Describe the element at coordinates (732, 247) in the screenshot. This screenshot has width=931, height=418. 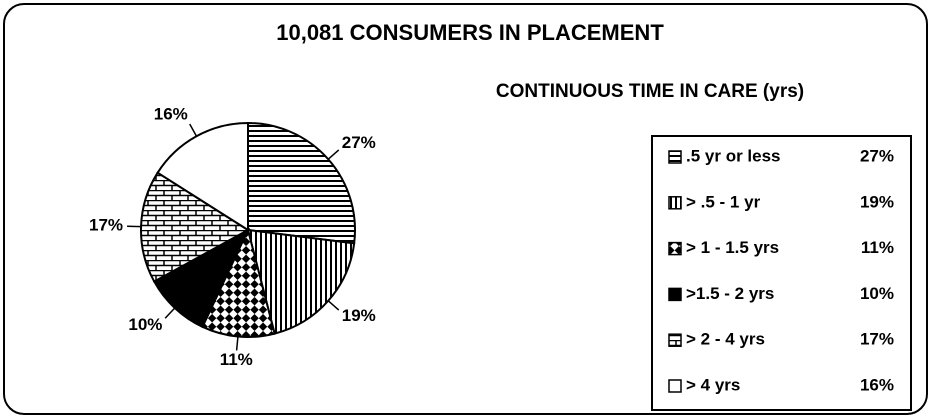
I see `legend-label: > 1 - 1.5 yrs` at that location.